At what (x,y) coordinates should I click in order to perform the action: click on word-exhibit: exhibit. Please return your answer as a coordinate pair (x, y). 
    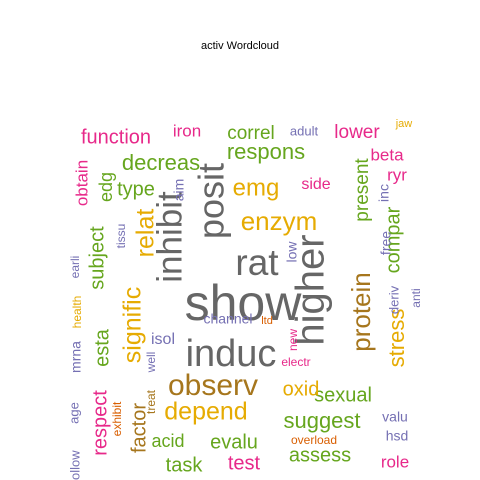
    Looking at the image, I should click on (117, 418).